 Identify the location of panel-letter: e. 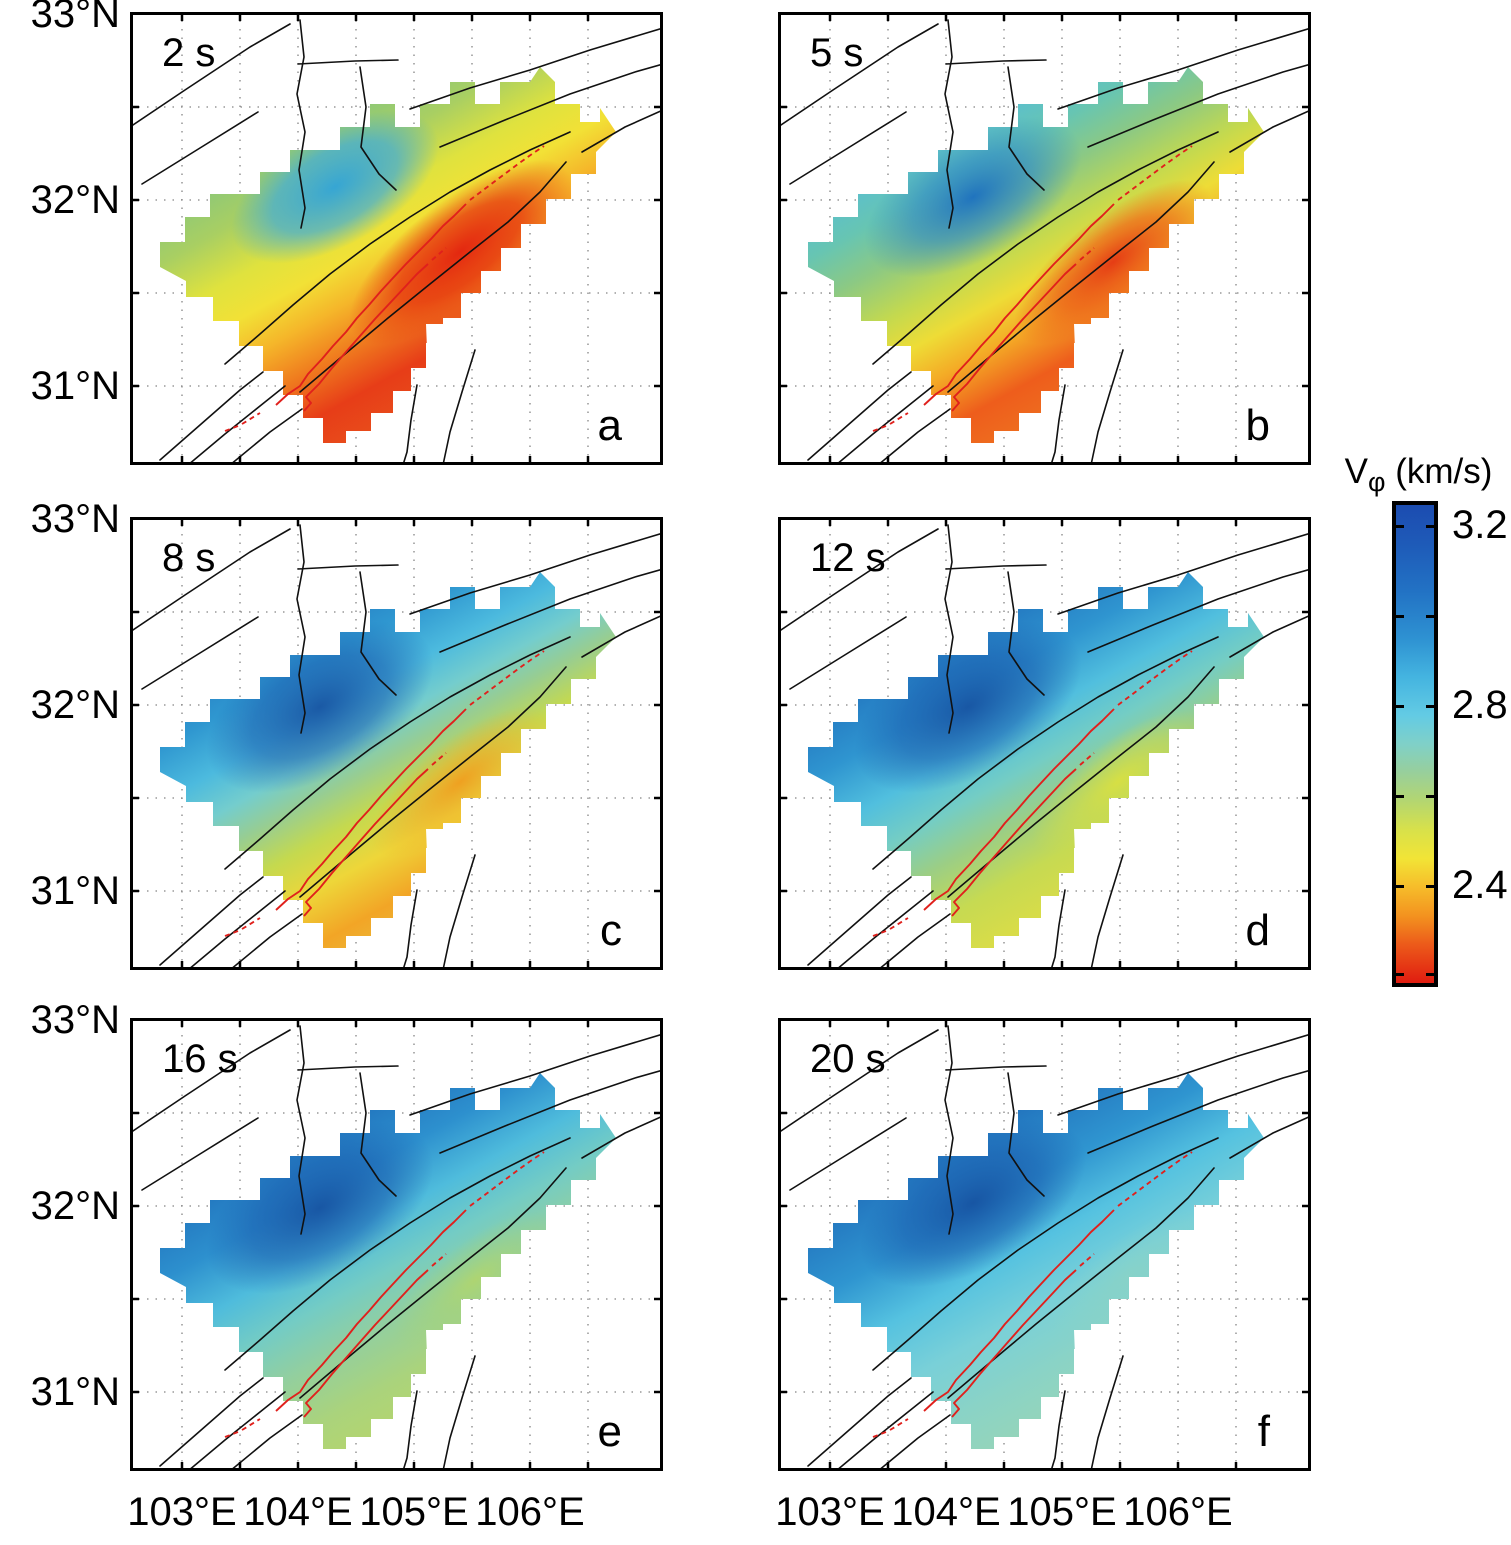
(610, 1431).